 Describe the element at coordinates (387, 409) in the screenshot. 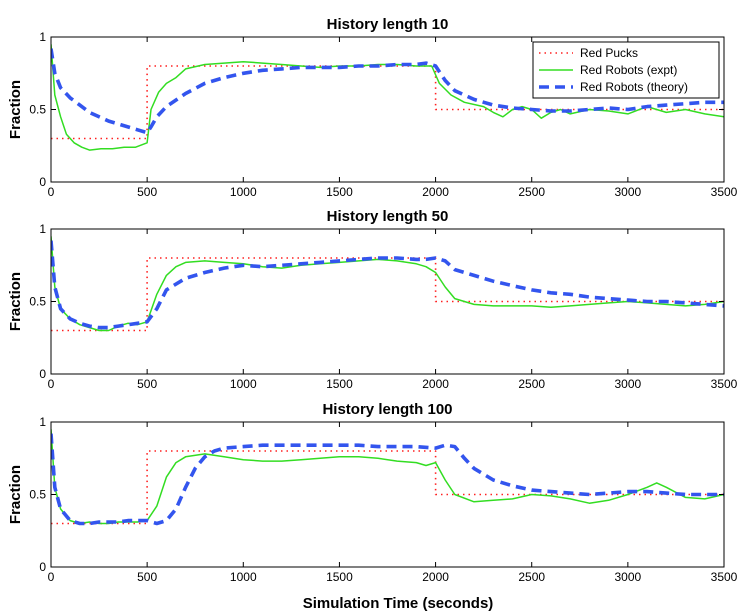

I see `panel-title: History length 100` at that location.